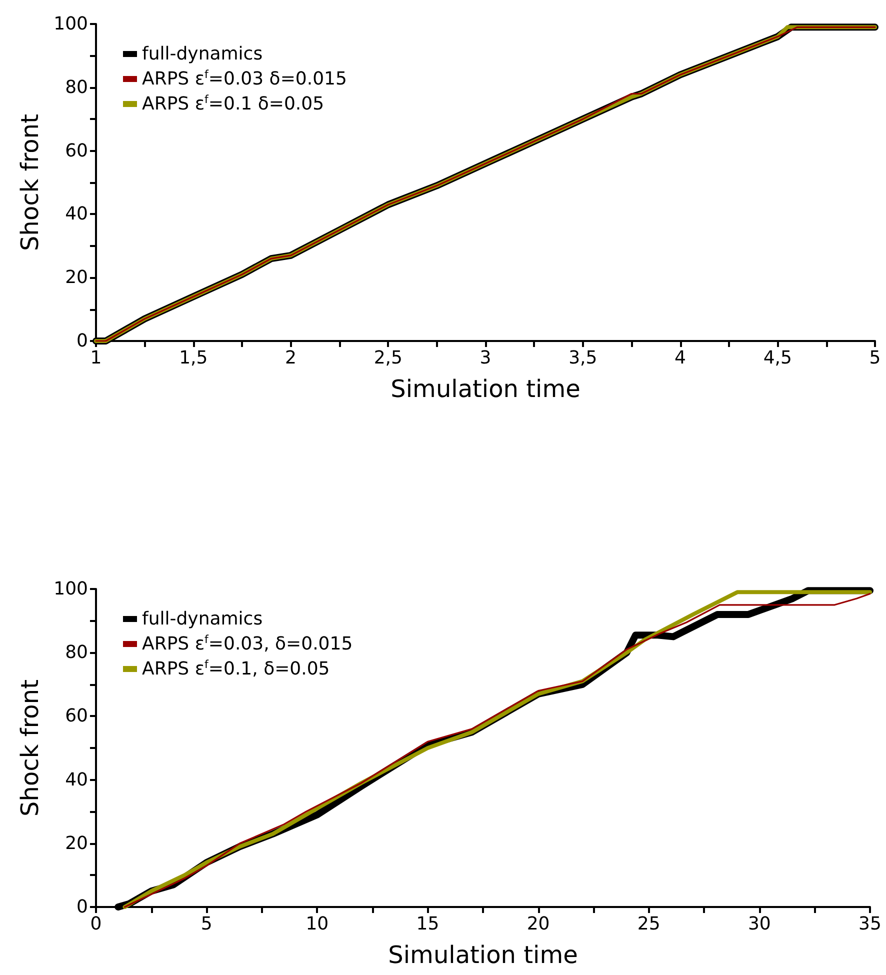  What do you see at coordinates (193, 358) in the screenshot?
I see `x-tick-label: 1,5` at bounding box center [193, 358].